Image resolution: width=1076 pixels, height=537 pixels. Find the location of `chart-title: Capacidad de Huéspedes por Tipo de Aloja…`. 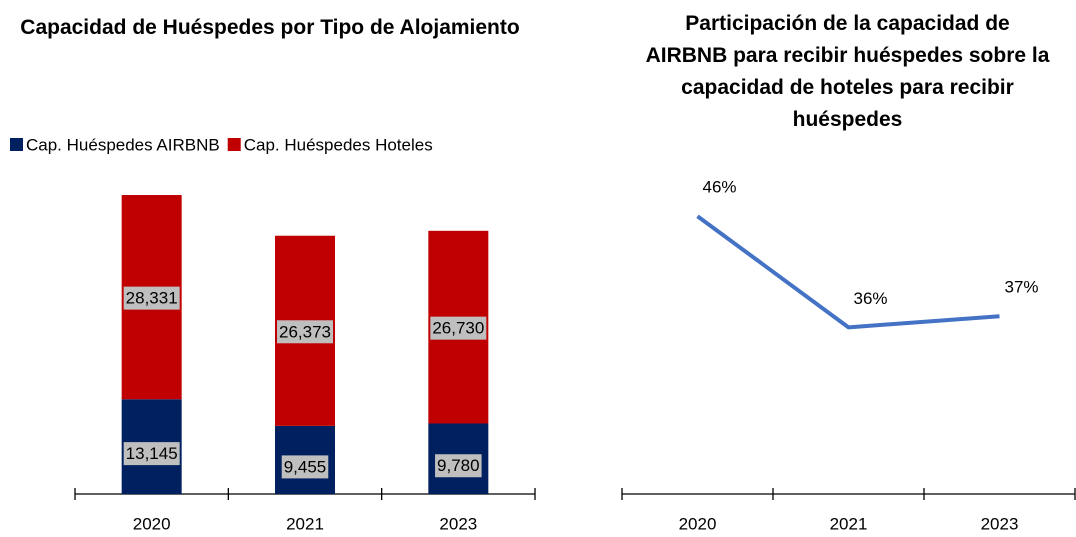

chart-title: Capacidad de Huéspedes por Tipo de Aloja… is located at coordinates (270, 27).